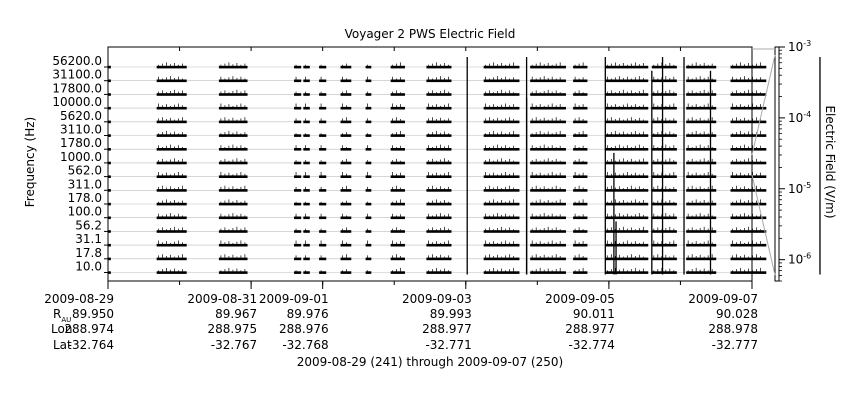 This screenshot has width=860, height=404. I want to click on row-label-lat: Lat, so click(62, 345).